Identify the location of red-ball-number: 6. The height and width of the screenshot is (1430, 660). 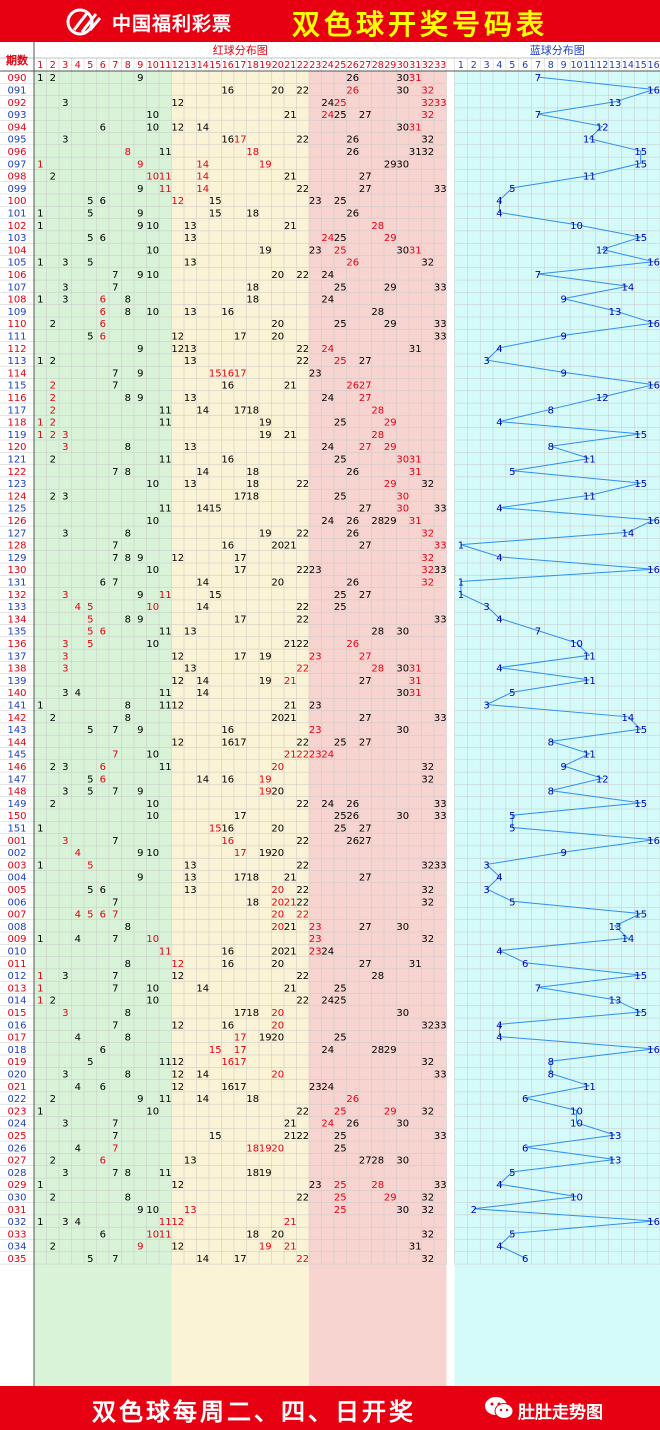
(103, 201).